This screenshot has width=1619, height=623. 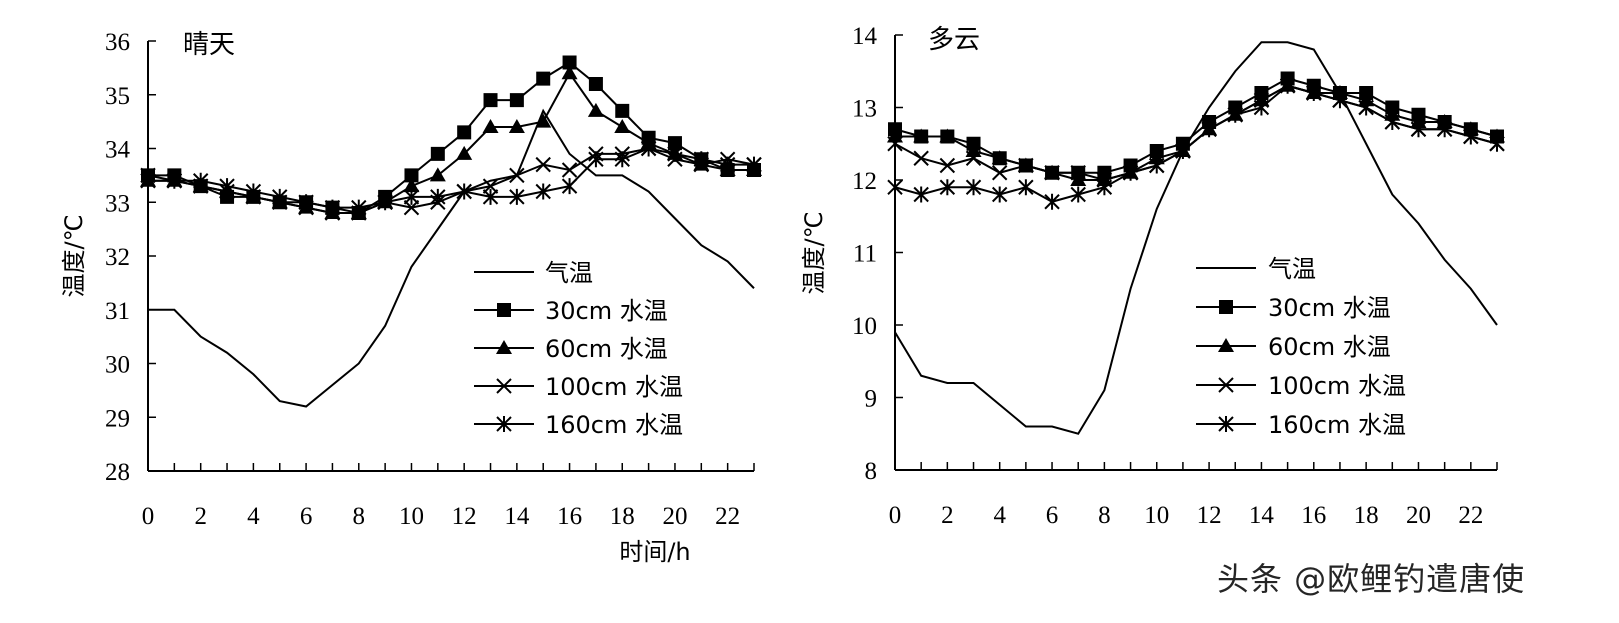 I want to click on y-tick-label: 33, so click(x=117, y=203).